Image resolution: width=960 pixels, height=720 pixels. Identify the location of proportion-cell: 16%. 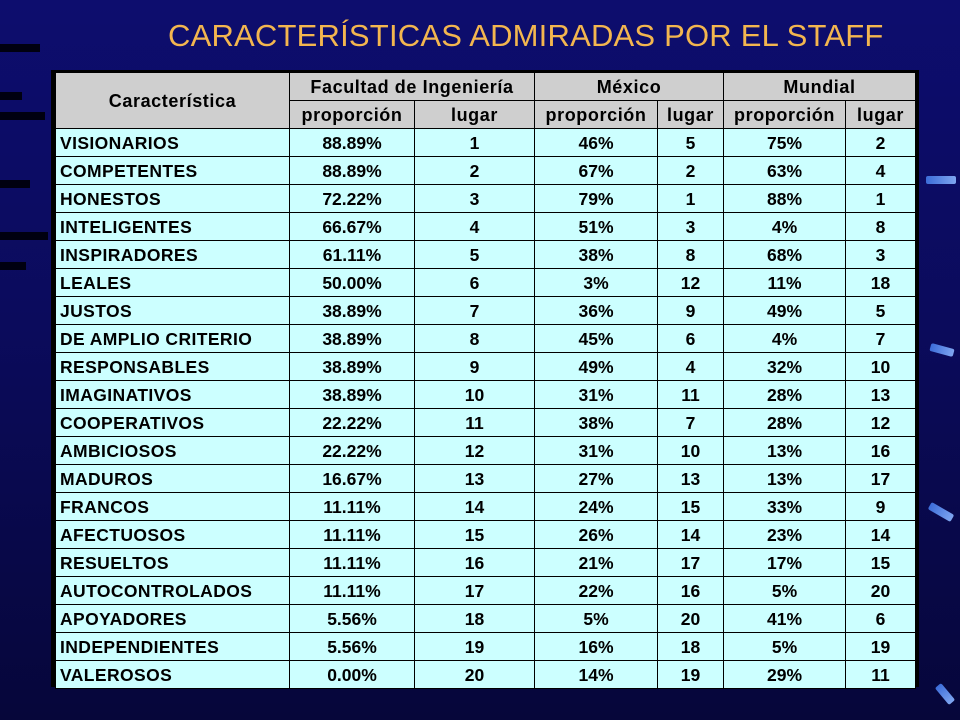
(596, 646).